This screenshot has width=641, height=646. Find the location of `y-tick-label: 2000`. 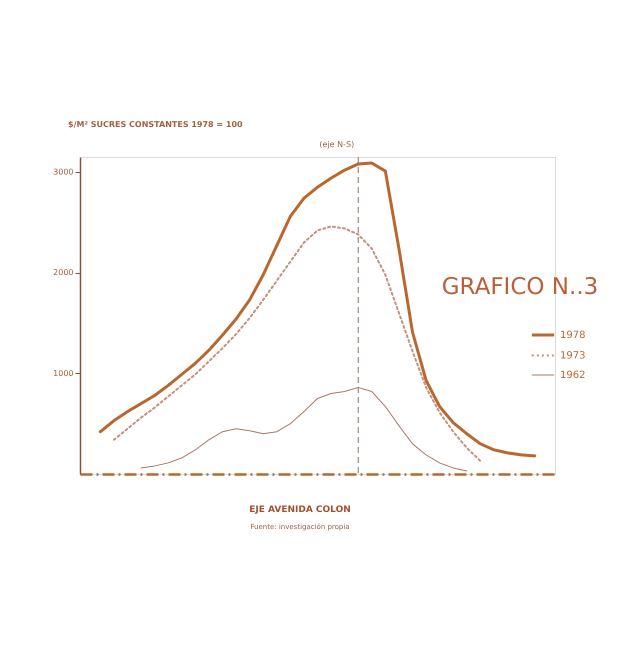

y-tick-label: 2000 is located at coordinates (63, 273).